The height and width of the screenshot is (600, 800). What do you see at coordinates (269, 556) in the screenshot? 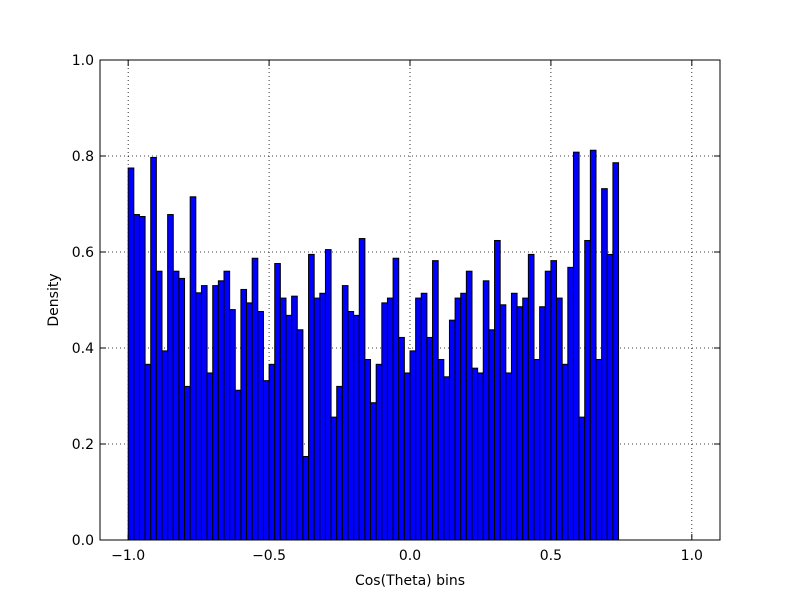
I see `x-tick-label: −0.5` at bounding box center [269, 556].